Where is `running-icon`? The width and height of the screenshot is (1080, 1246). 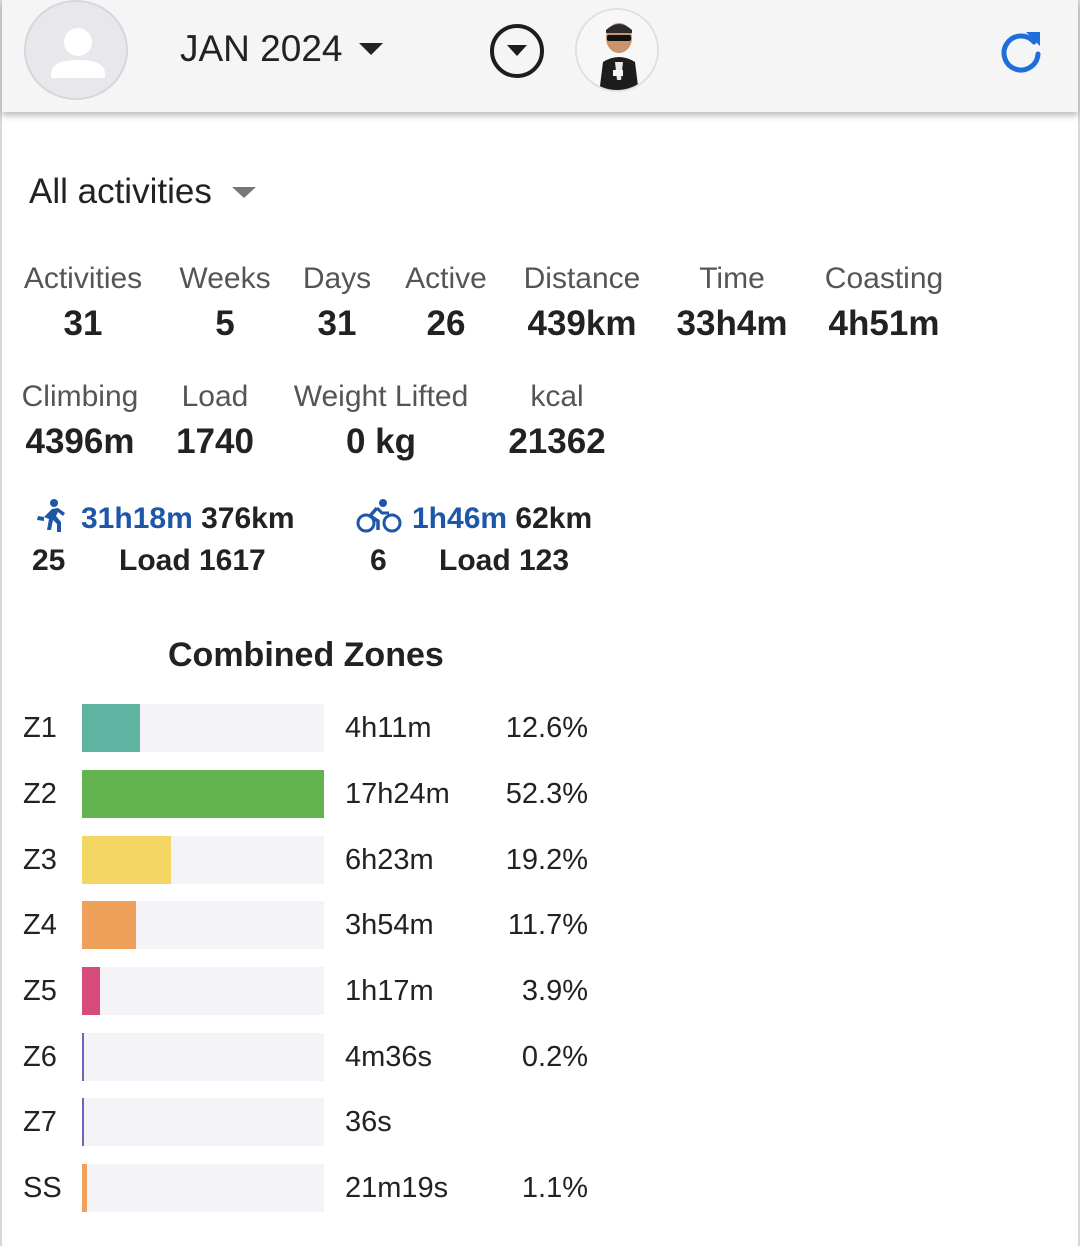 running-icon is located at coordinates (49, 519).